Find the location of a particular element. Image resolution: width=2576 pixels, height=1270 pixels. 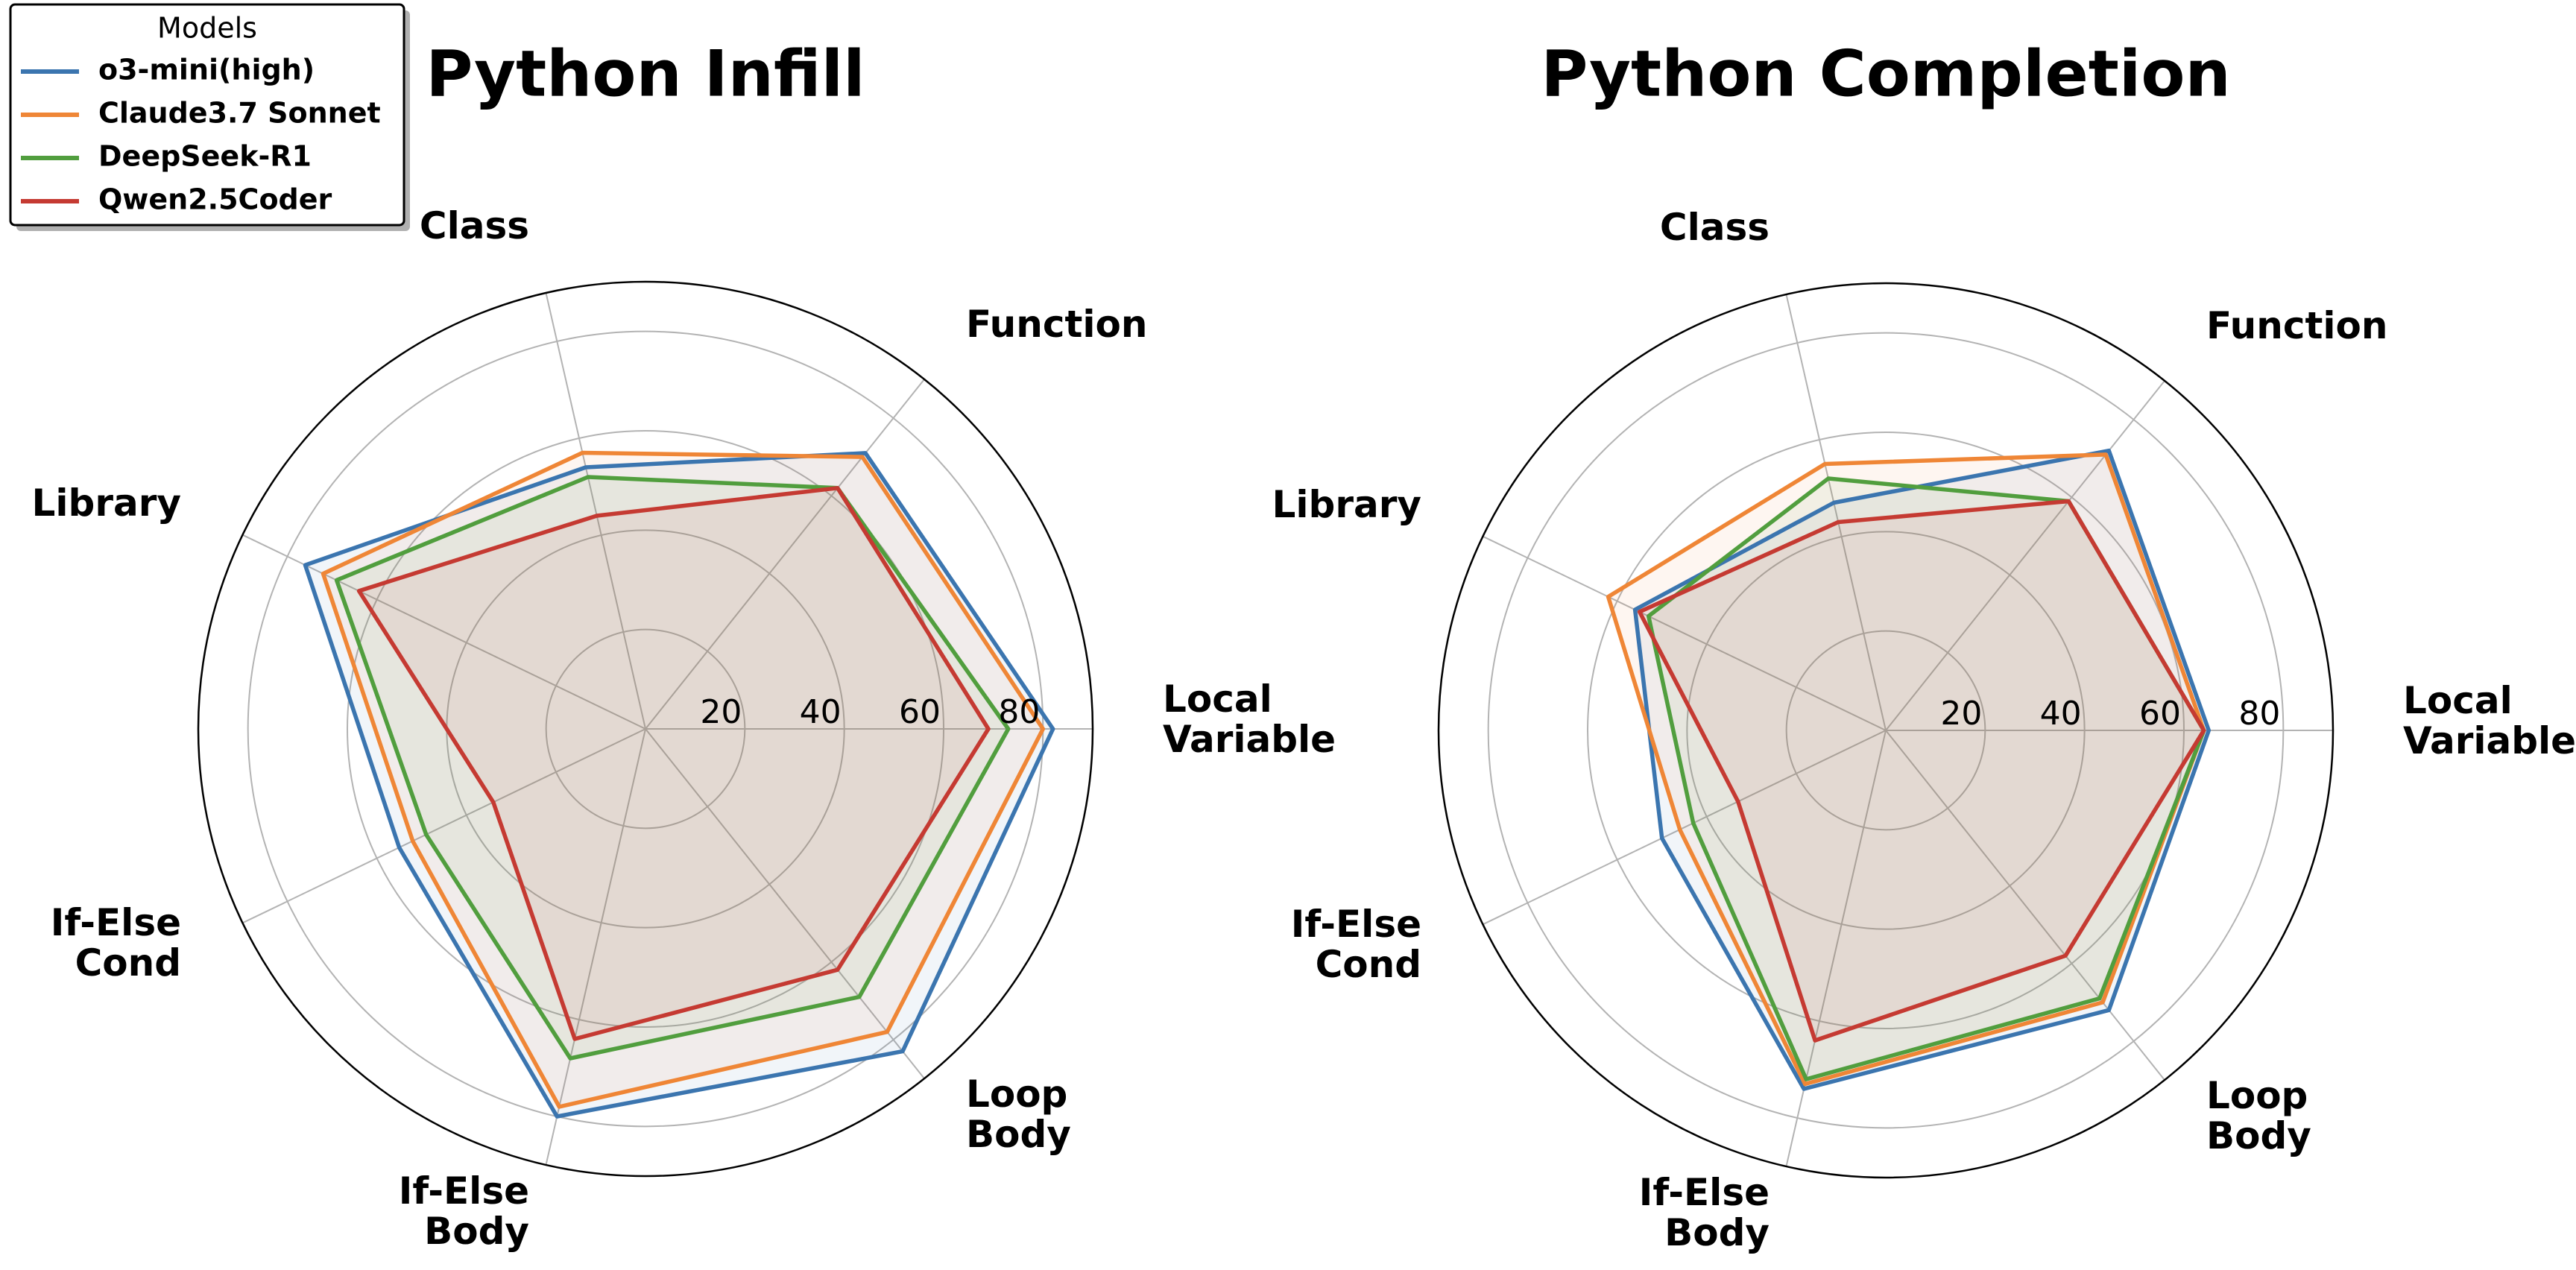

legend-entry: Qwen2.5Coder is located at coordinates (215, 199).